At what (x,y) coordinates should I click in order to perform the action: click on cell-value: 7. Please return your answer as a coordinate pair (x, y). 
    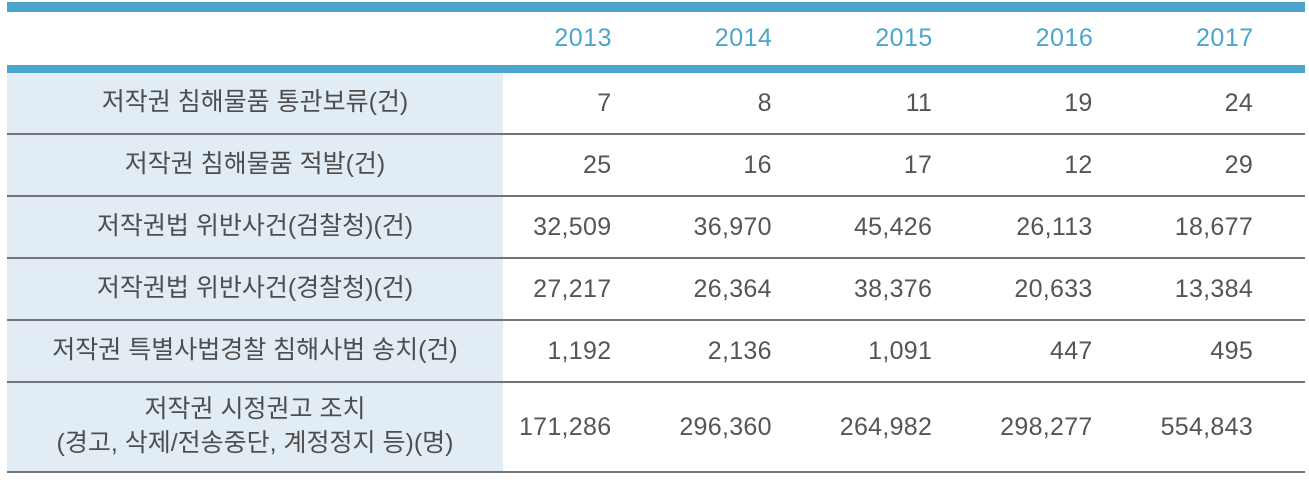
    Looking at the image, I should click on (583, 103).